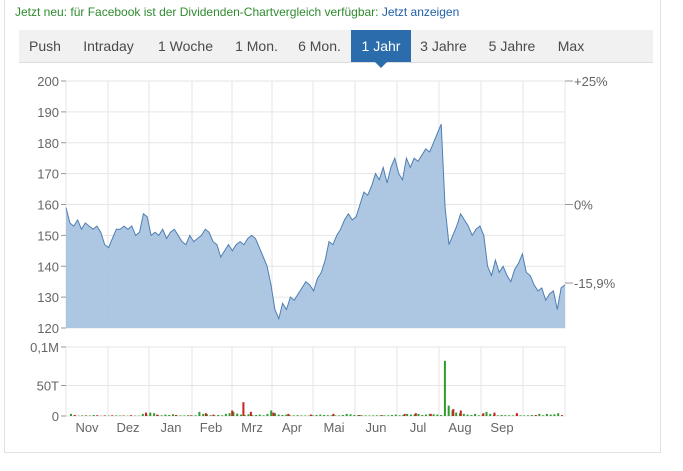 This screenshot has width=683, height=471. What do you see at coordinates (108, 46) in the screenshot?
I see `tab-intraday: Intraday` at bounding box center [108, 46].